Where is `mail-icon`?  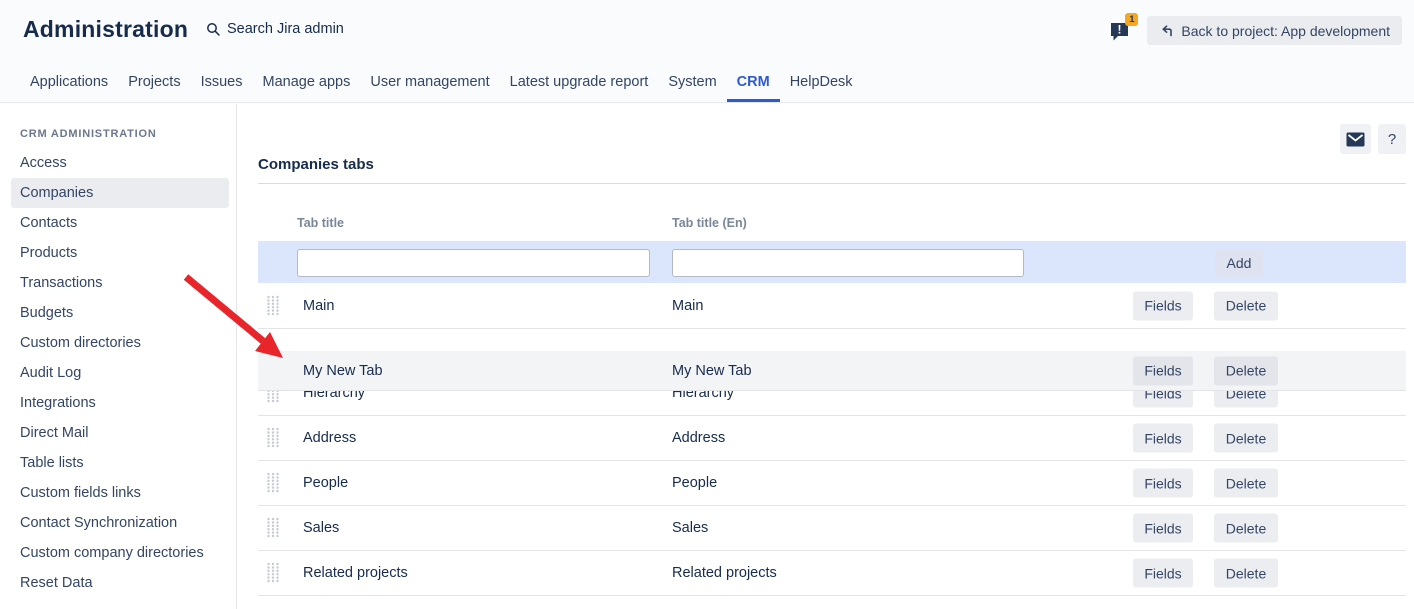
mail-icon is located at coordinates (1355, 139).